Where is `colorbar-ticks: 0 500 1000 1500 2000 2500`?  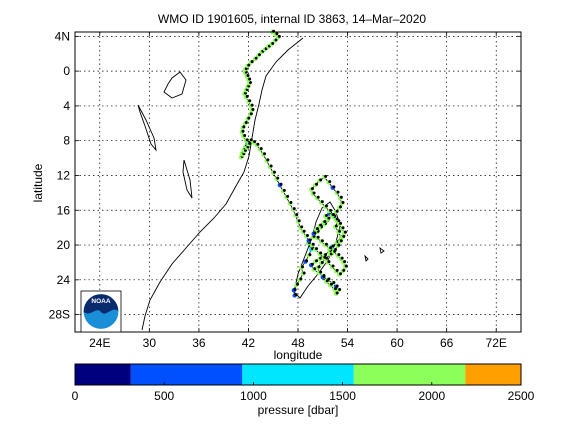 colorbar-ticks: 0 500 1000 1500 2000 2500 is located at coordinates (303, 392).